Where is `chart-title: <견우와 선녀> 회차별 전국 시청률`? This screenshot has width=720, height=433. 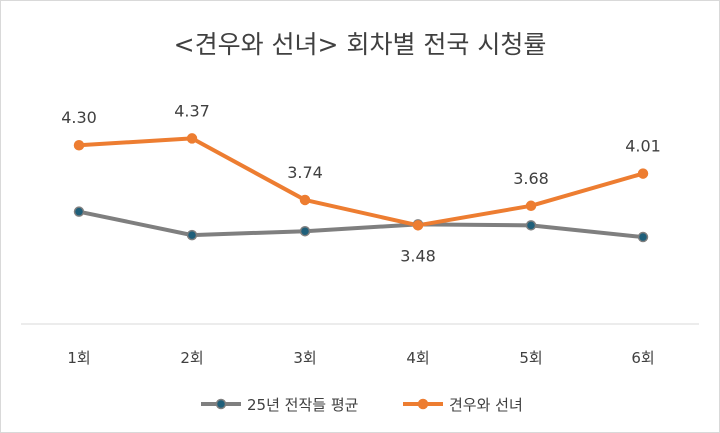 chart-title: <견우와 선녀> 회차별 전국 시청률 is located at coordinates (360, 44).